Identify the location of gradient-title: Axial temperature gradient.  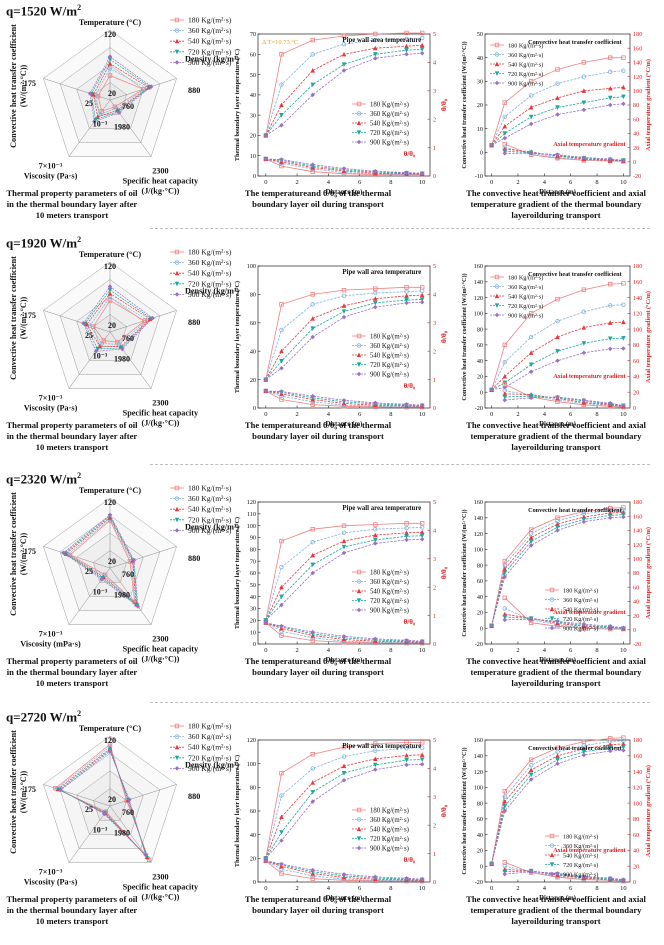
(589, 850).